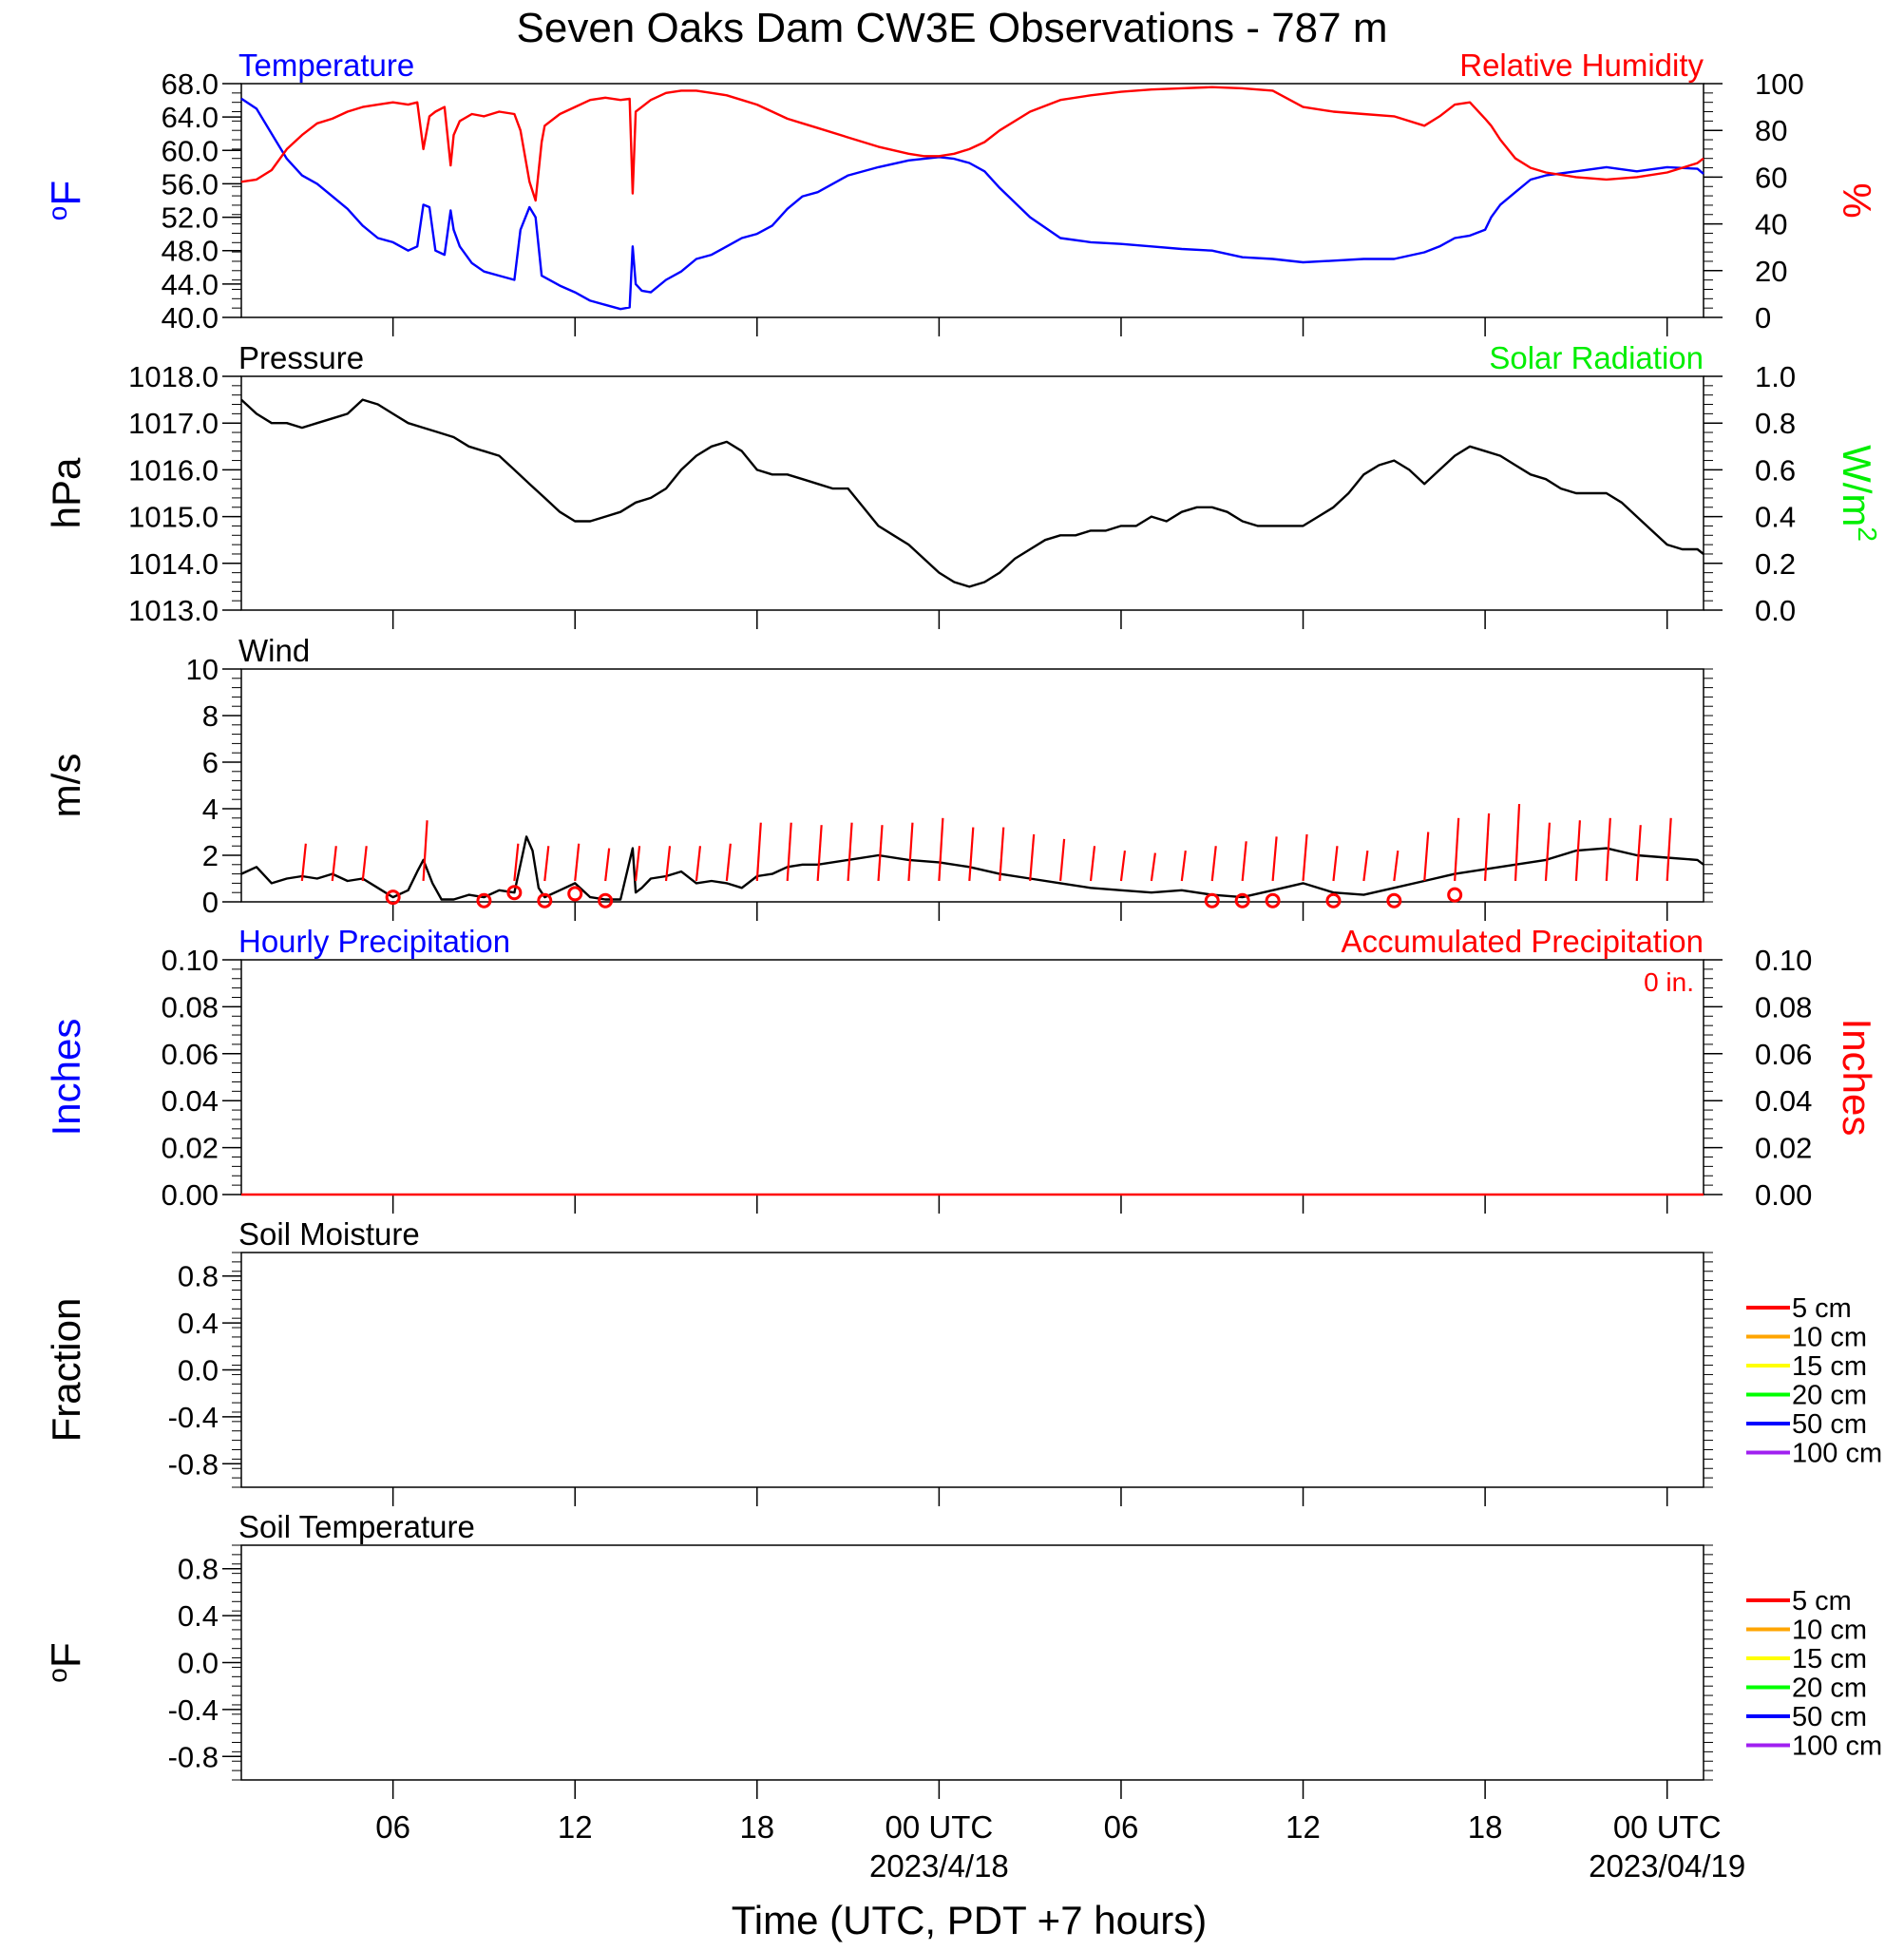  Describe the element at coordinates (1857, 1078) in the screenshot. I see `y-axis-label-right: Inches` at that location.